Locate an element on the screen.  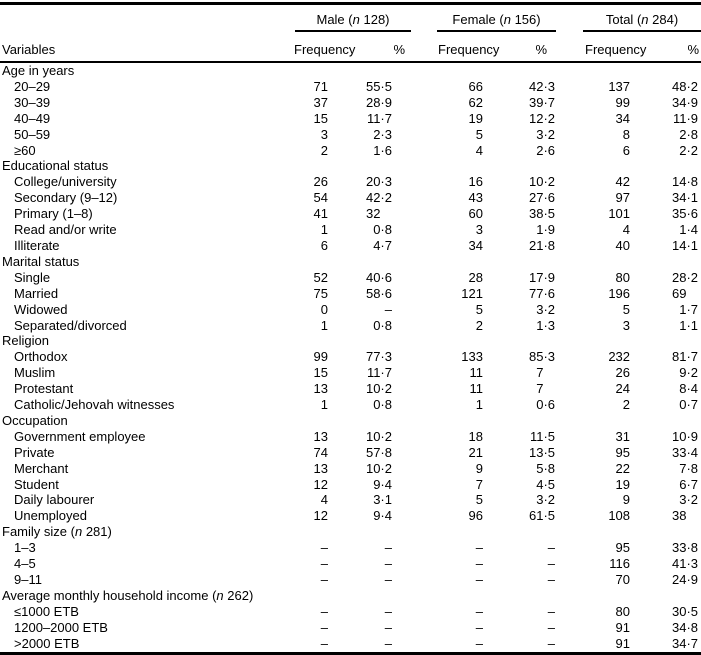
cell-c-mp: 77·3 is located at coordinates (378, 357).